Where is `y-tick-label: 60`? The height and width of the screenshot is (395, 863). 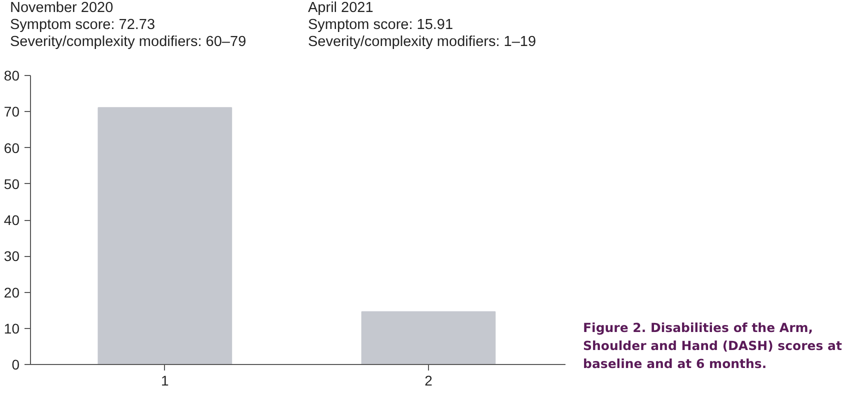
y-tick-label: 60 is located at coordinates (12, 148).